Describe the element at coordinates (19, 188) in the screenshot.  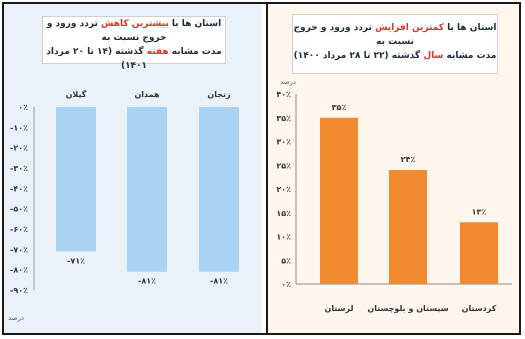
I see `y-tick-label: -۴۰٪` at that location.